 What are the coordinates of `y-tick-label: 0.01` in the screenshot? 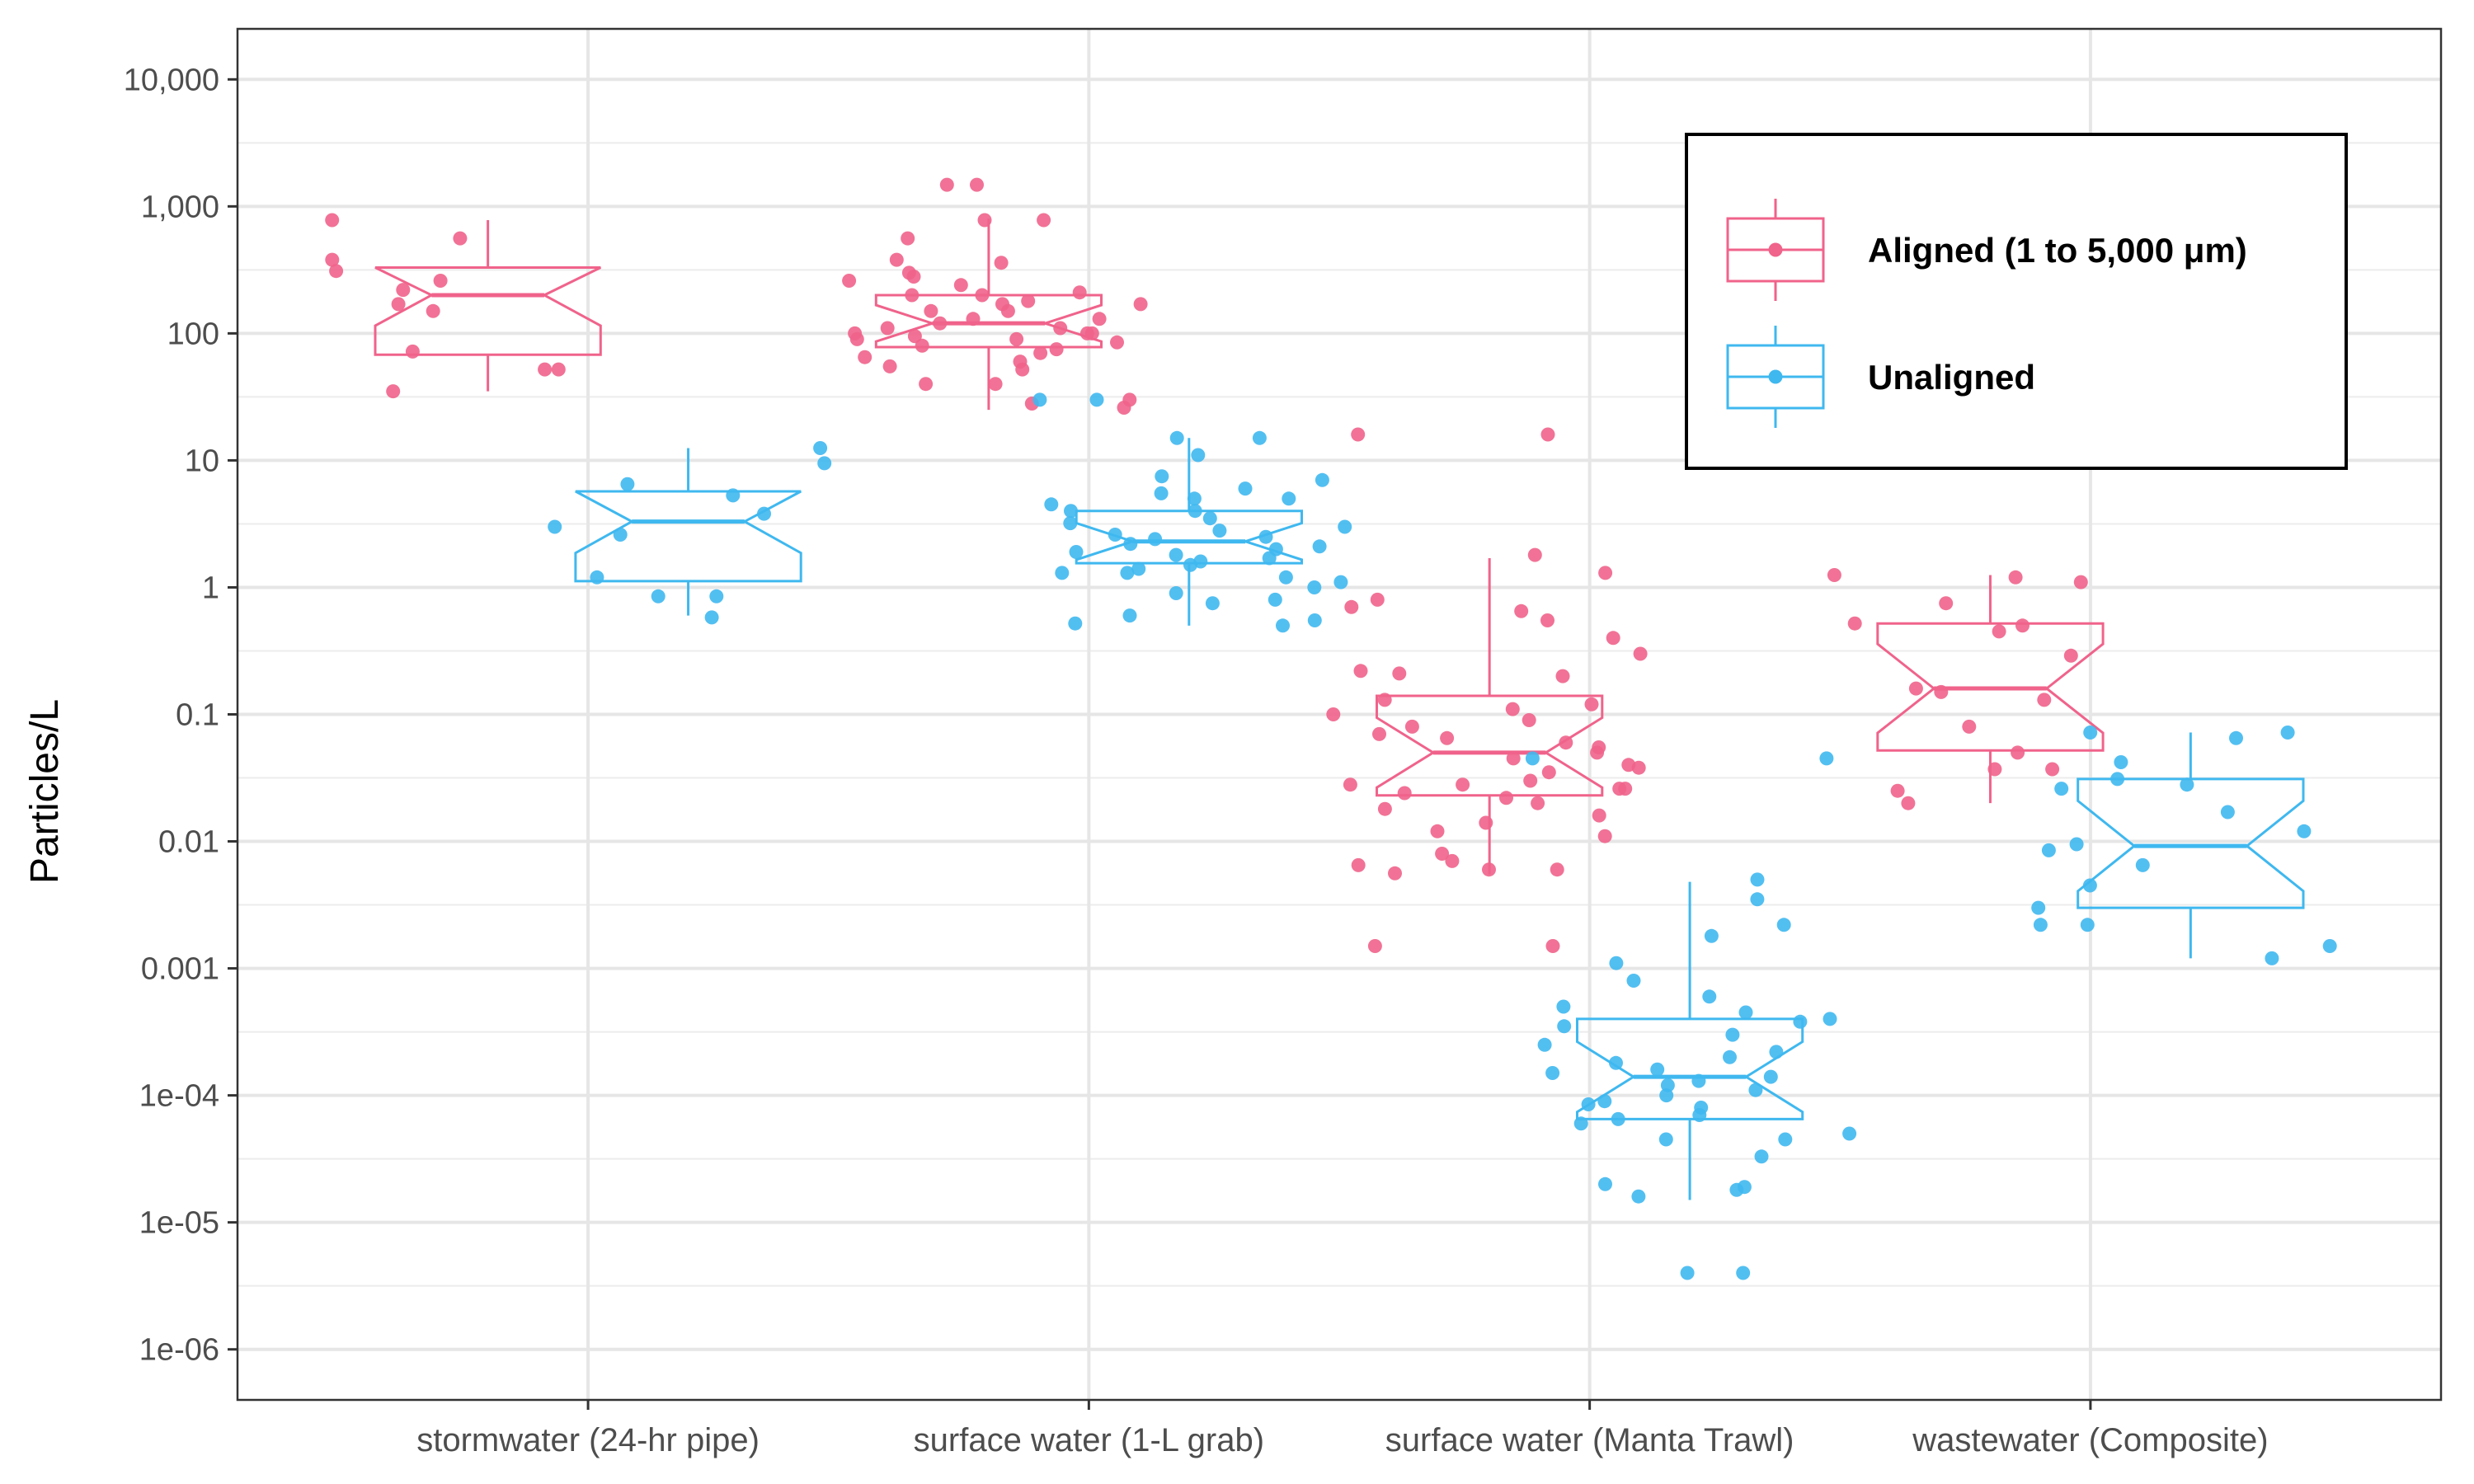 It's located at (188, 842).